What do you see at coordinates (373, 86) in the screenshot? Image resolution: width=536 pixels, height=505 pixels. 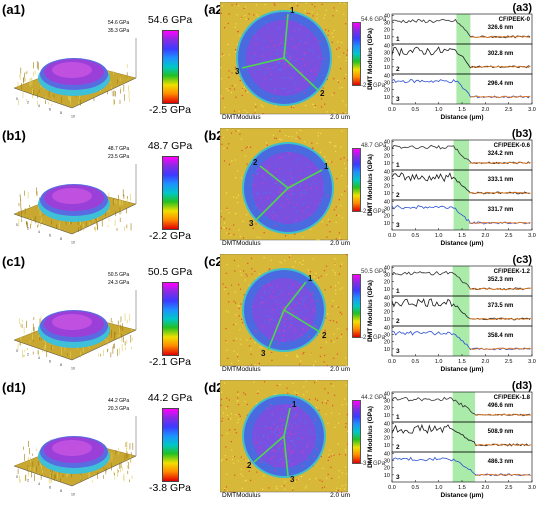 I see `mini-min-a: -2.5 GPa` at bounding box center [373, 86].